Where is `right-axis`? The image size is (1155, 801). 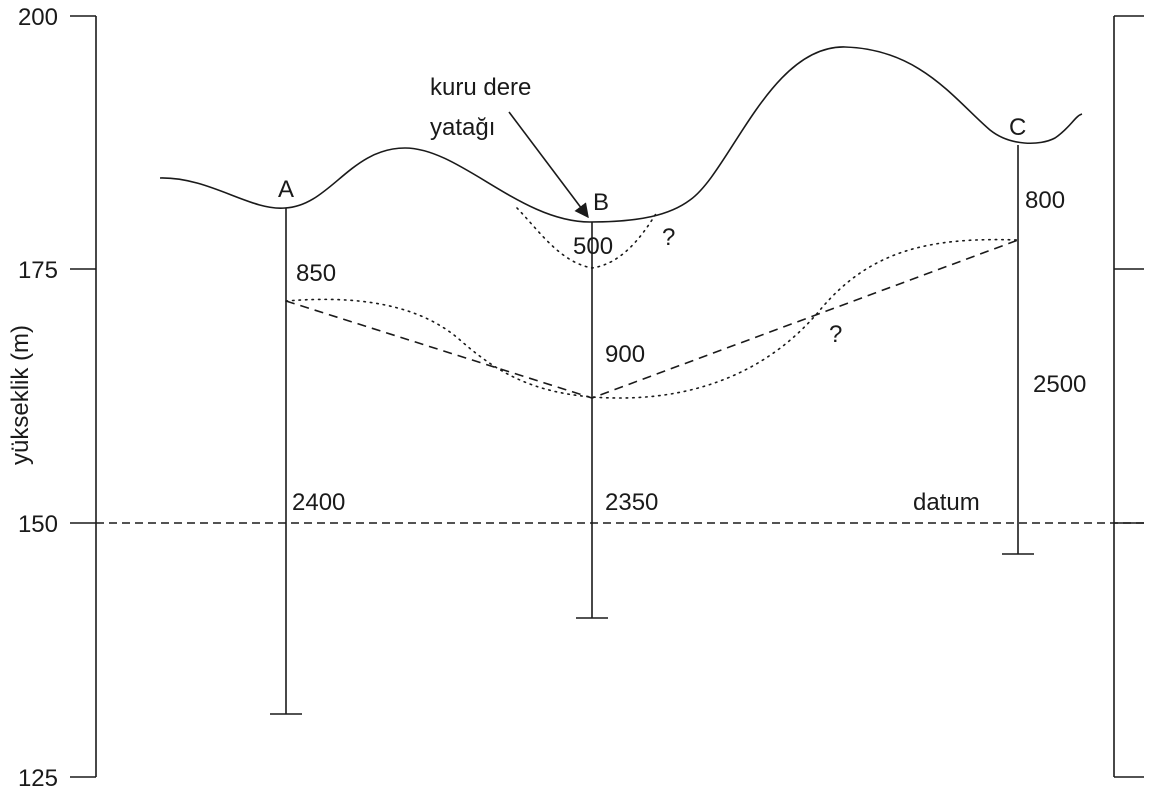 right-axis is located at coordinates (1128, 396).